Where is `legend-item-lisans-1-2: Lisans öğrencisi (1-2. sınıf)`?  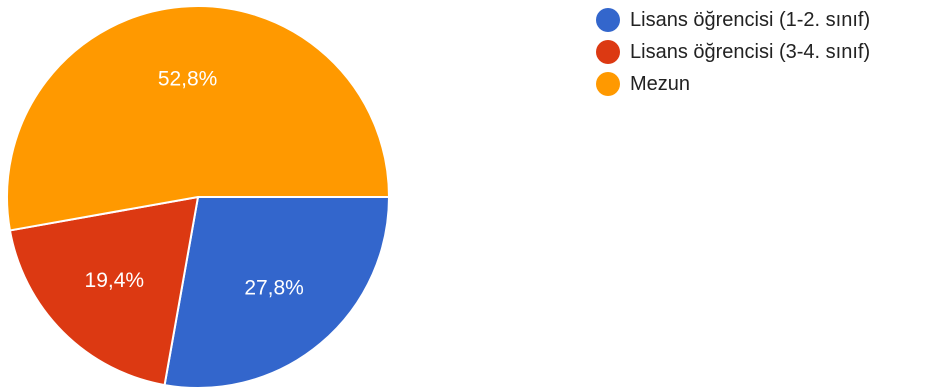 legend-item-lisans-1-2: Lisans öğrencisi (1-2. sınıf) is located at coordinates (733, 20).